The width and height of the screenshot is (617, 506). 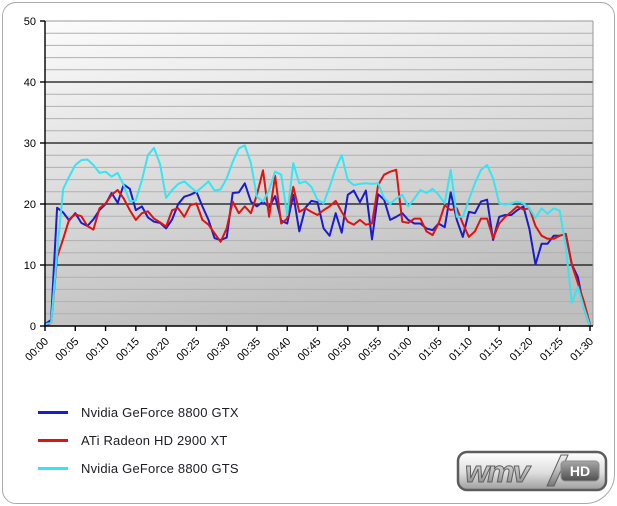 I want to click on legend-item-8800gts: Nvidia GeForce 8800 GTS, so click(x=138, y=468).